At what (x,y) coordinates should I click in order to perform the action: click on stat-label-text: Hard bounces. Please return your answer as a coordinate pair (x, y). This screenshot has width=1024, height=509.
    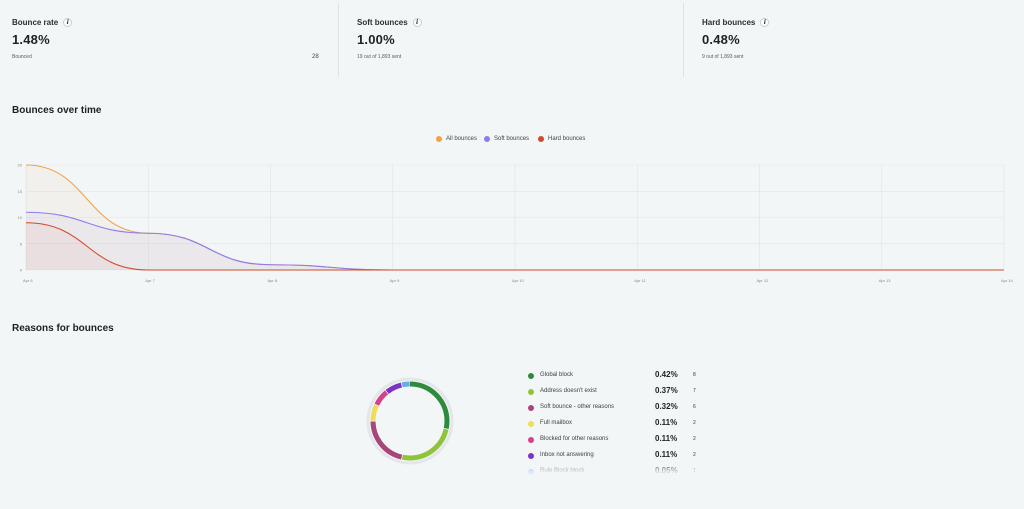
    Looking at the image, I should click on (729, 22).